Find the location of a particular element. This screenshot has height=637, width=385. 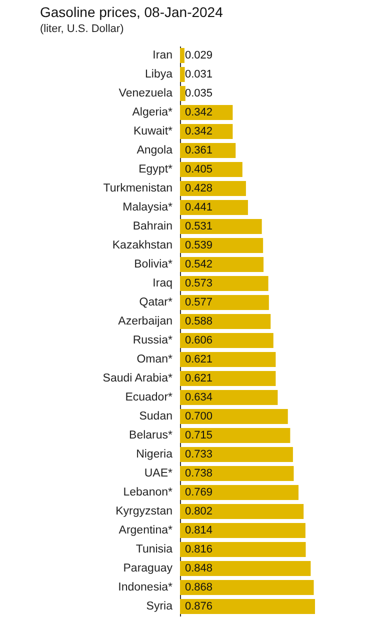

data-label: 0.738 is located at coordinates (199, 474).